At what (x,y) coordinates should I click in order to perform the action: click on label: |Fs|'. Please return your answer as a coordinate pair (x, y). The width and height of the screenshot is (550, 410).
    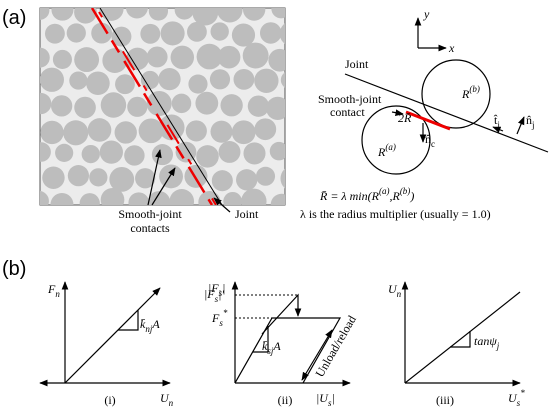
    Looking at the image, I should click on (214, 295).